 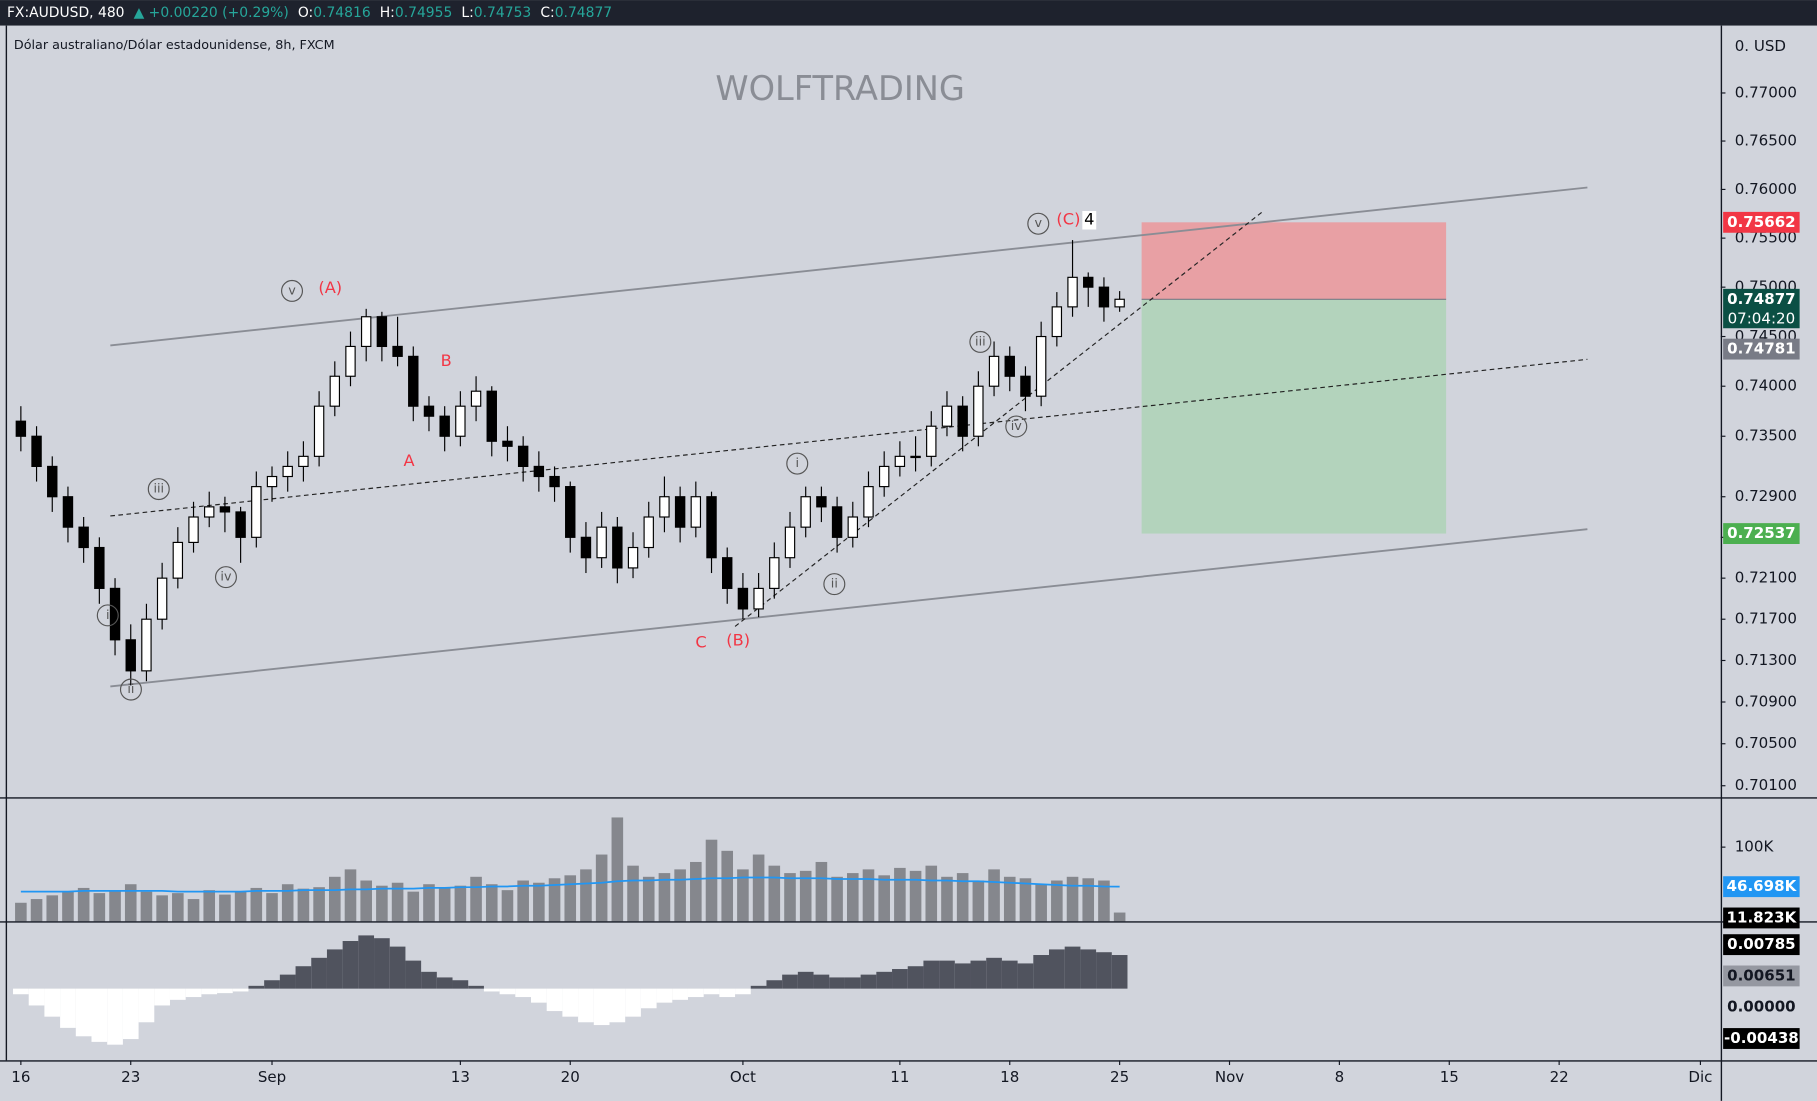 I want to click on wave-label: (B), so click(x=738, y=639).